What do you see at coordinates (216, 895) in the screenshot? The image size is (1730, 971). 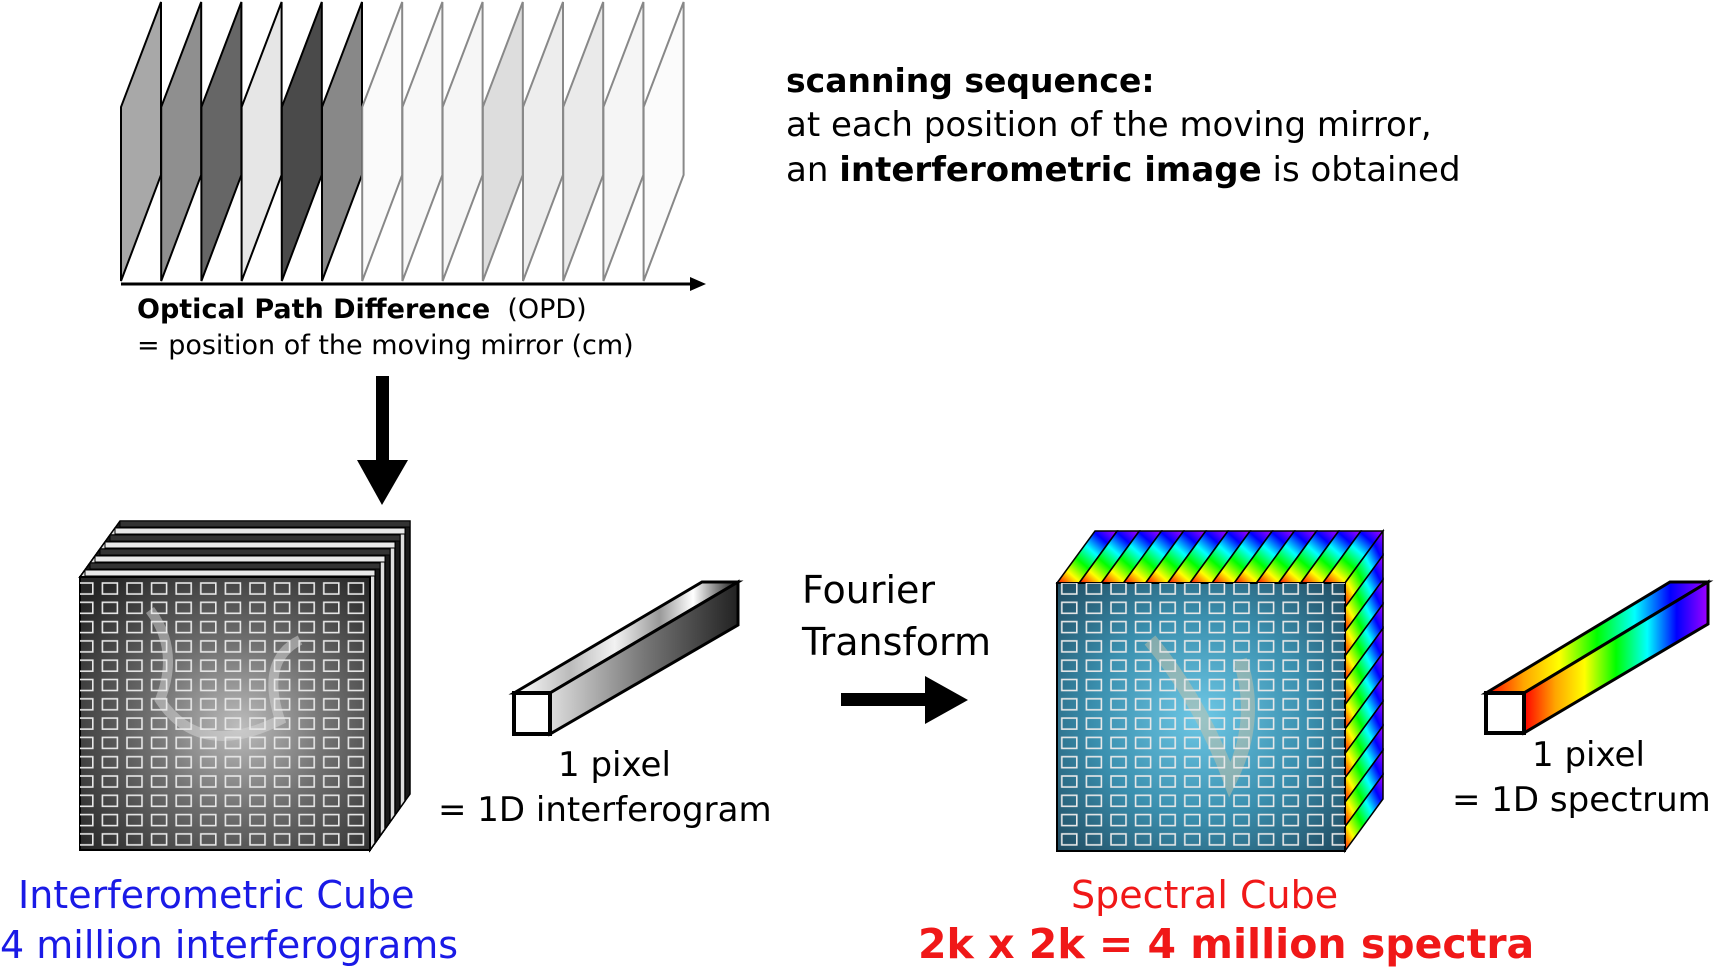 I see `interferometric-cube-title: Interferometric Cube` at bounding box center [216, 895].